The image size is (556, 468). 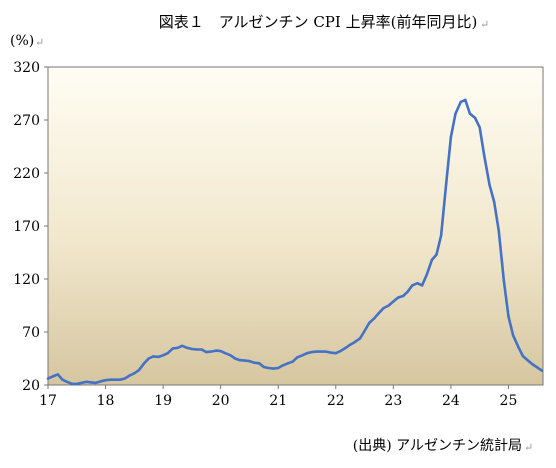 I want to click on x-tick-label: 25, so click(x=509, y=401).